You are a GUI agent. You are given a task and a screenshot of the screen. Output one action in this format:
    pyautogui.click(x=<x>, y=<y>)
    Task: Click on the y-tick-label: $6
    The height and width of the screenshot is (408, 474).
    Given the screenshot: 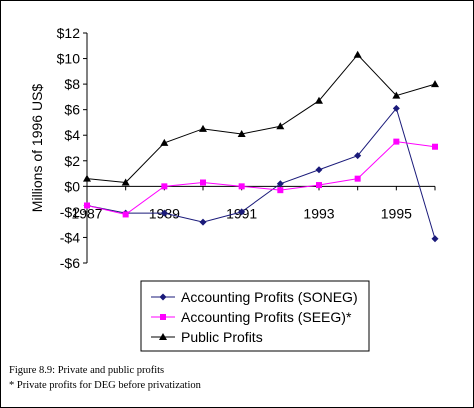 What is the action you would take?
    pyautogui.click(x=72, y=110)
    